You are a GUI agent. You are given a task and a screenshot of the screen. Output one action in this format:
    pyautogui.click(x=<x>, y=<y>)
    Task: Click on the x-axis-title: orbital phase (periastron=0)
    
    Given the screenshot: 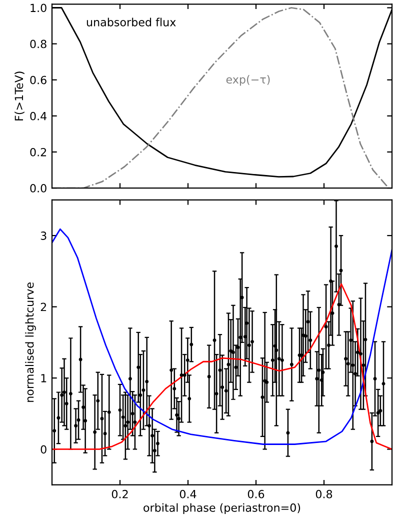 What is the action you would take?
    pyautogui.click(x=222, y=508)
    